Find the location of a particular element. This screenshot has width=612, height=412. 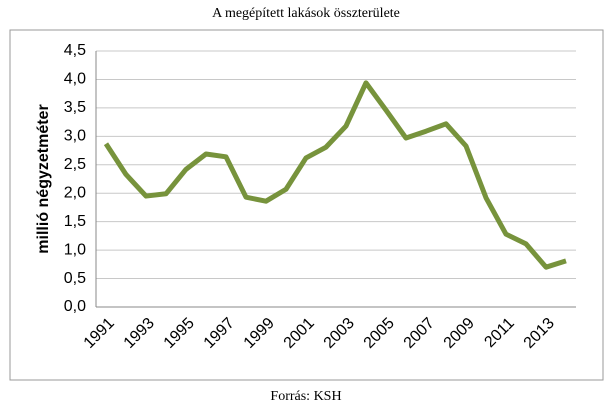

source: Forrás: KSH is located at coordinates (305, 396).